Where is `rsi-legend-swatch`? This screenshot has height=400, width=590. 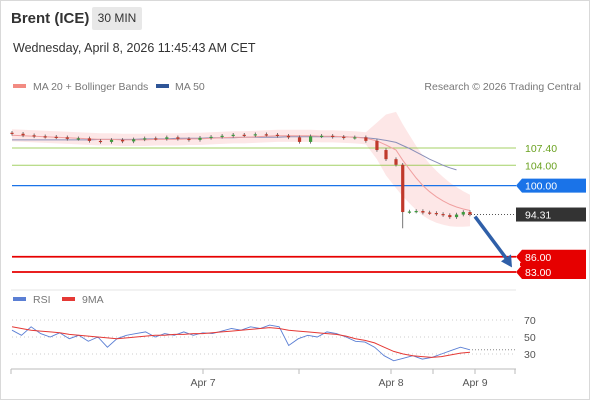 rsi-legend-swatch is located at coordinates (19, 299).